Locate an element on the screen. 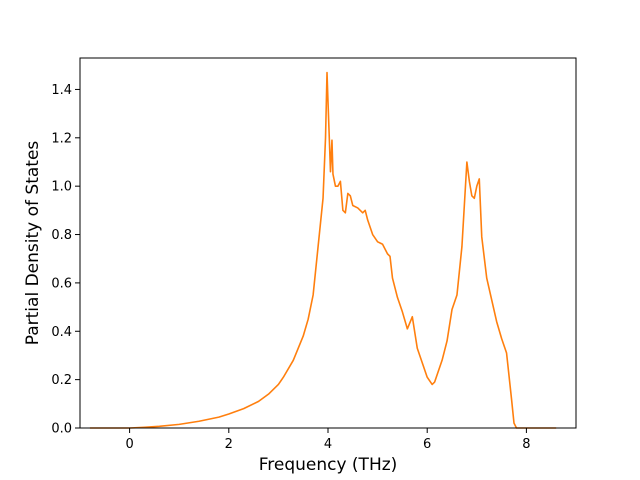 Image resolution: width=640 pixels, height=480 pixels. y-tick-label: 1.4 is located at coordinates (61, 90).